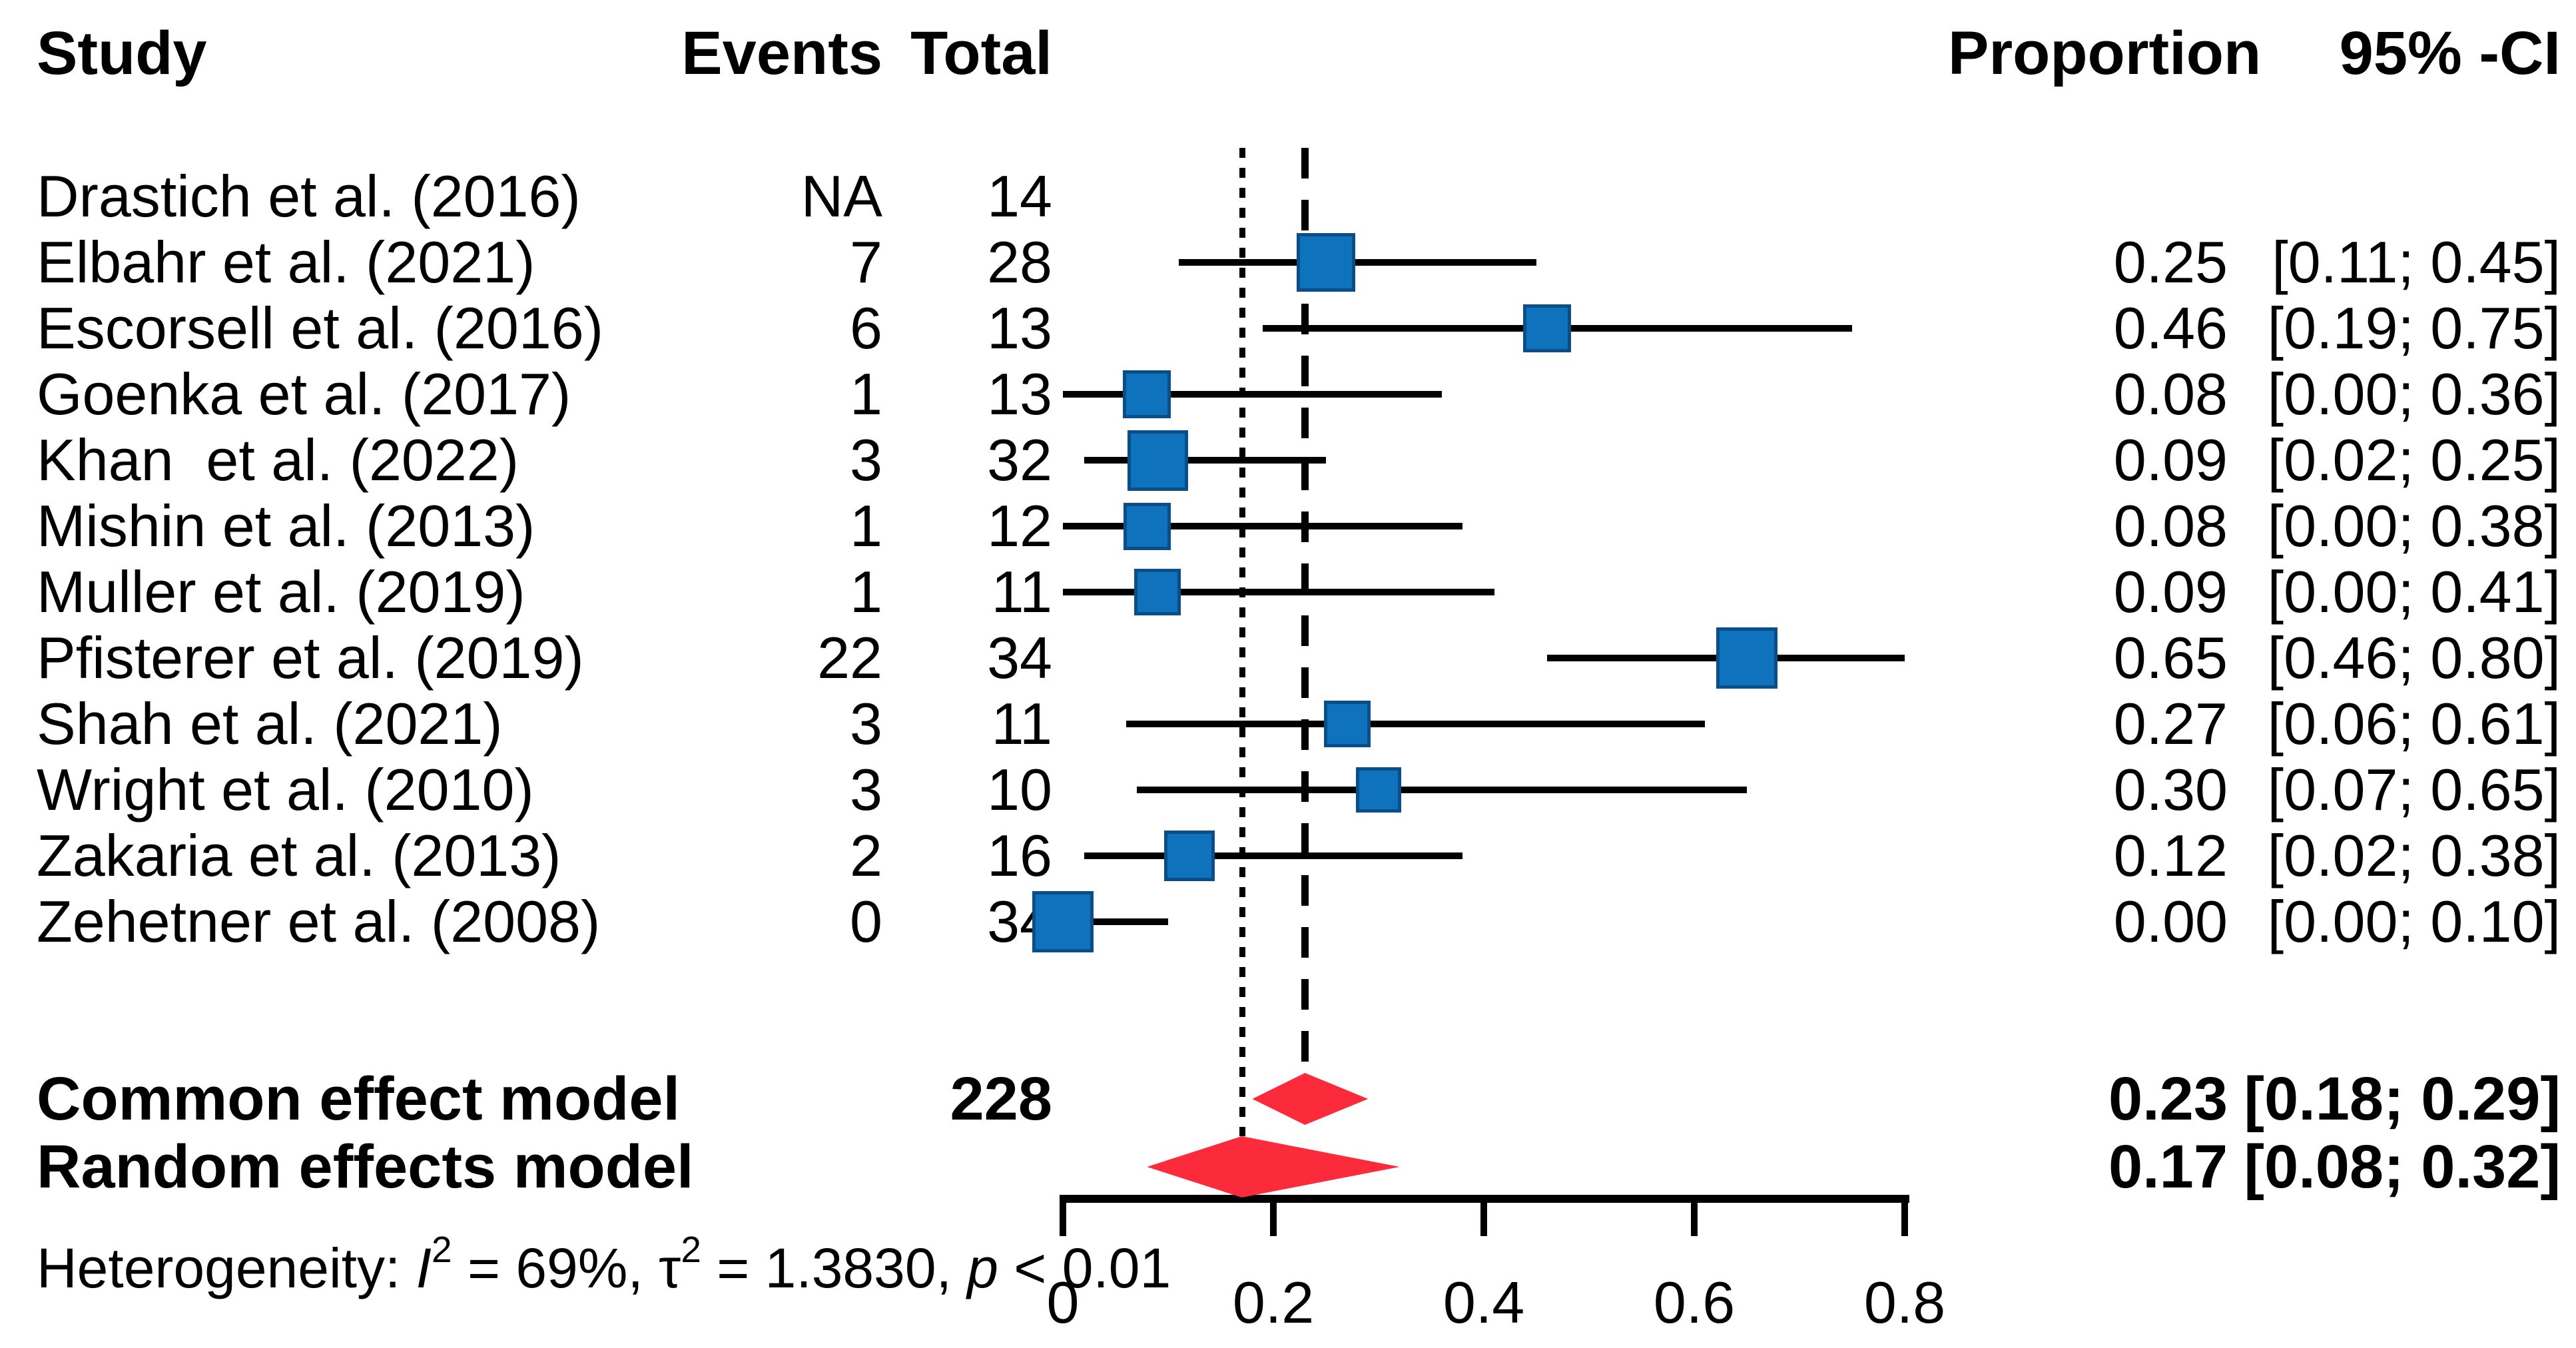 Image resolution: width=2576 pixels, height=1348 pixels. I want to click on study-label: Khan et al. (2022), so click(278, 460).